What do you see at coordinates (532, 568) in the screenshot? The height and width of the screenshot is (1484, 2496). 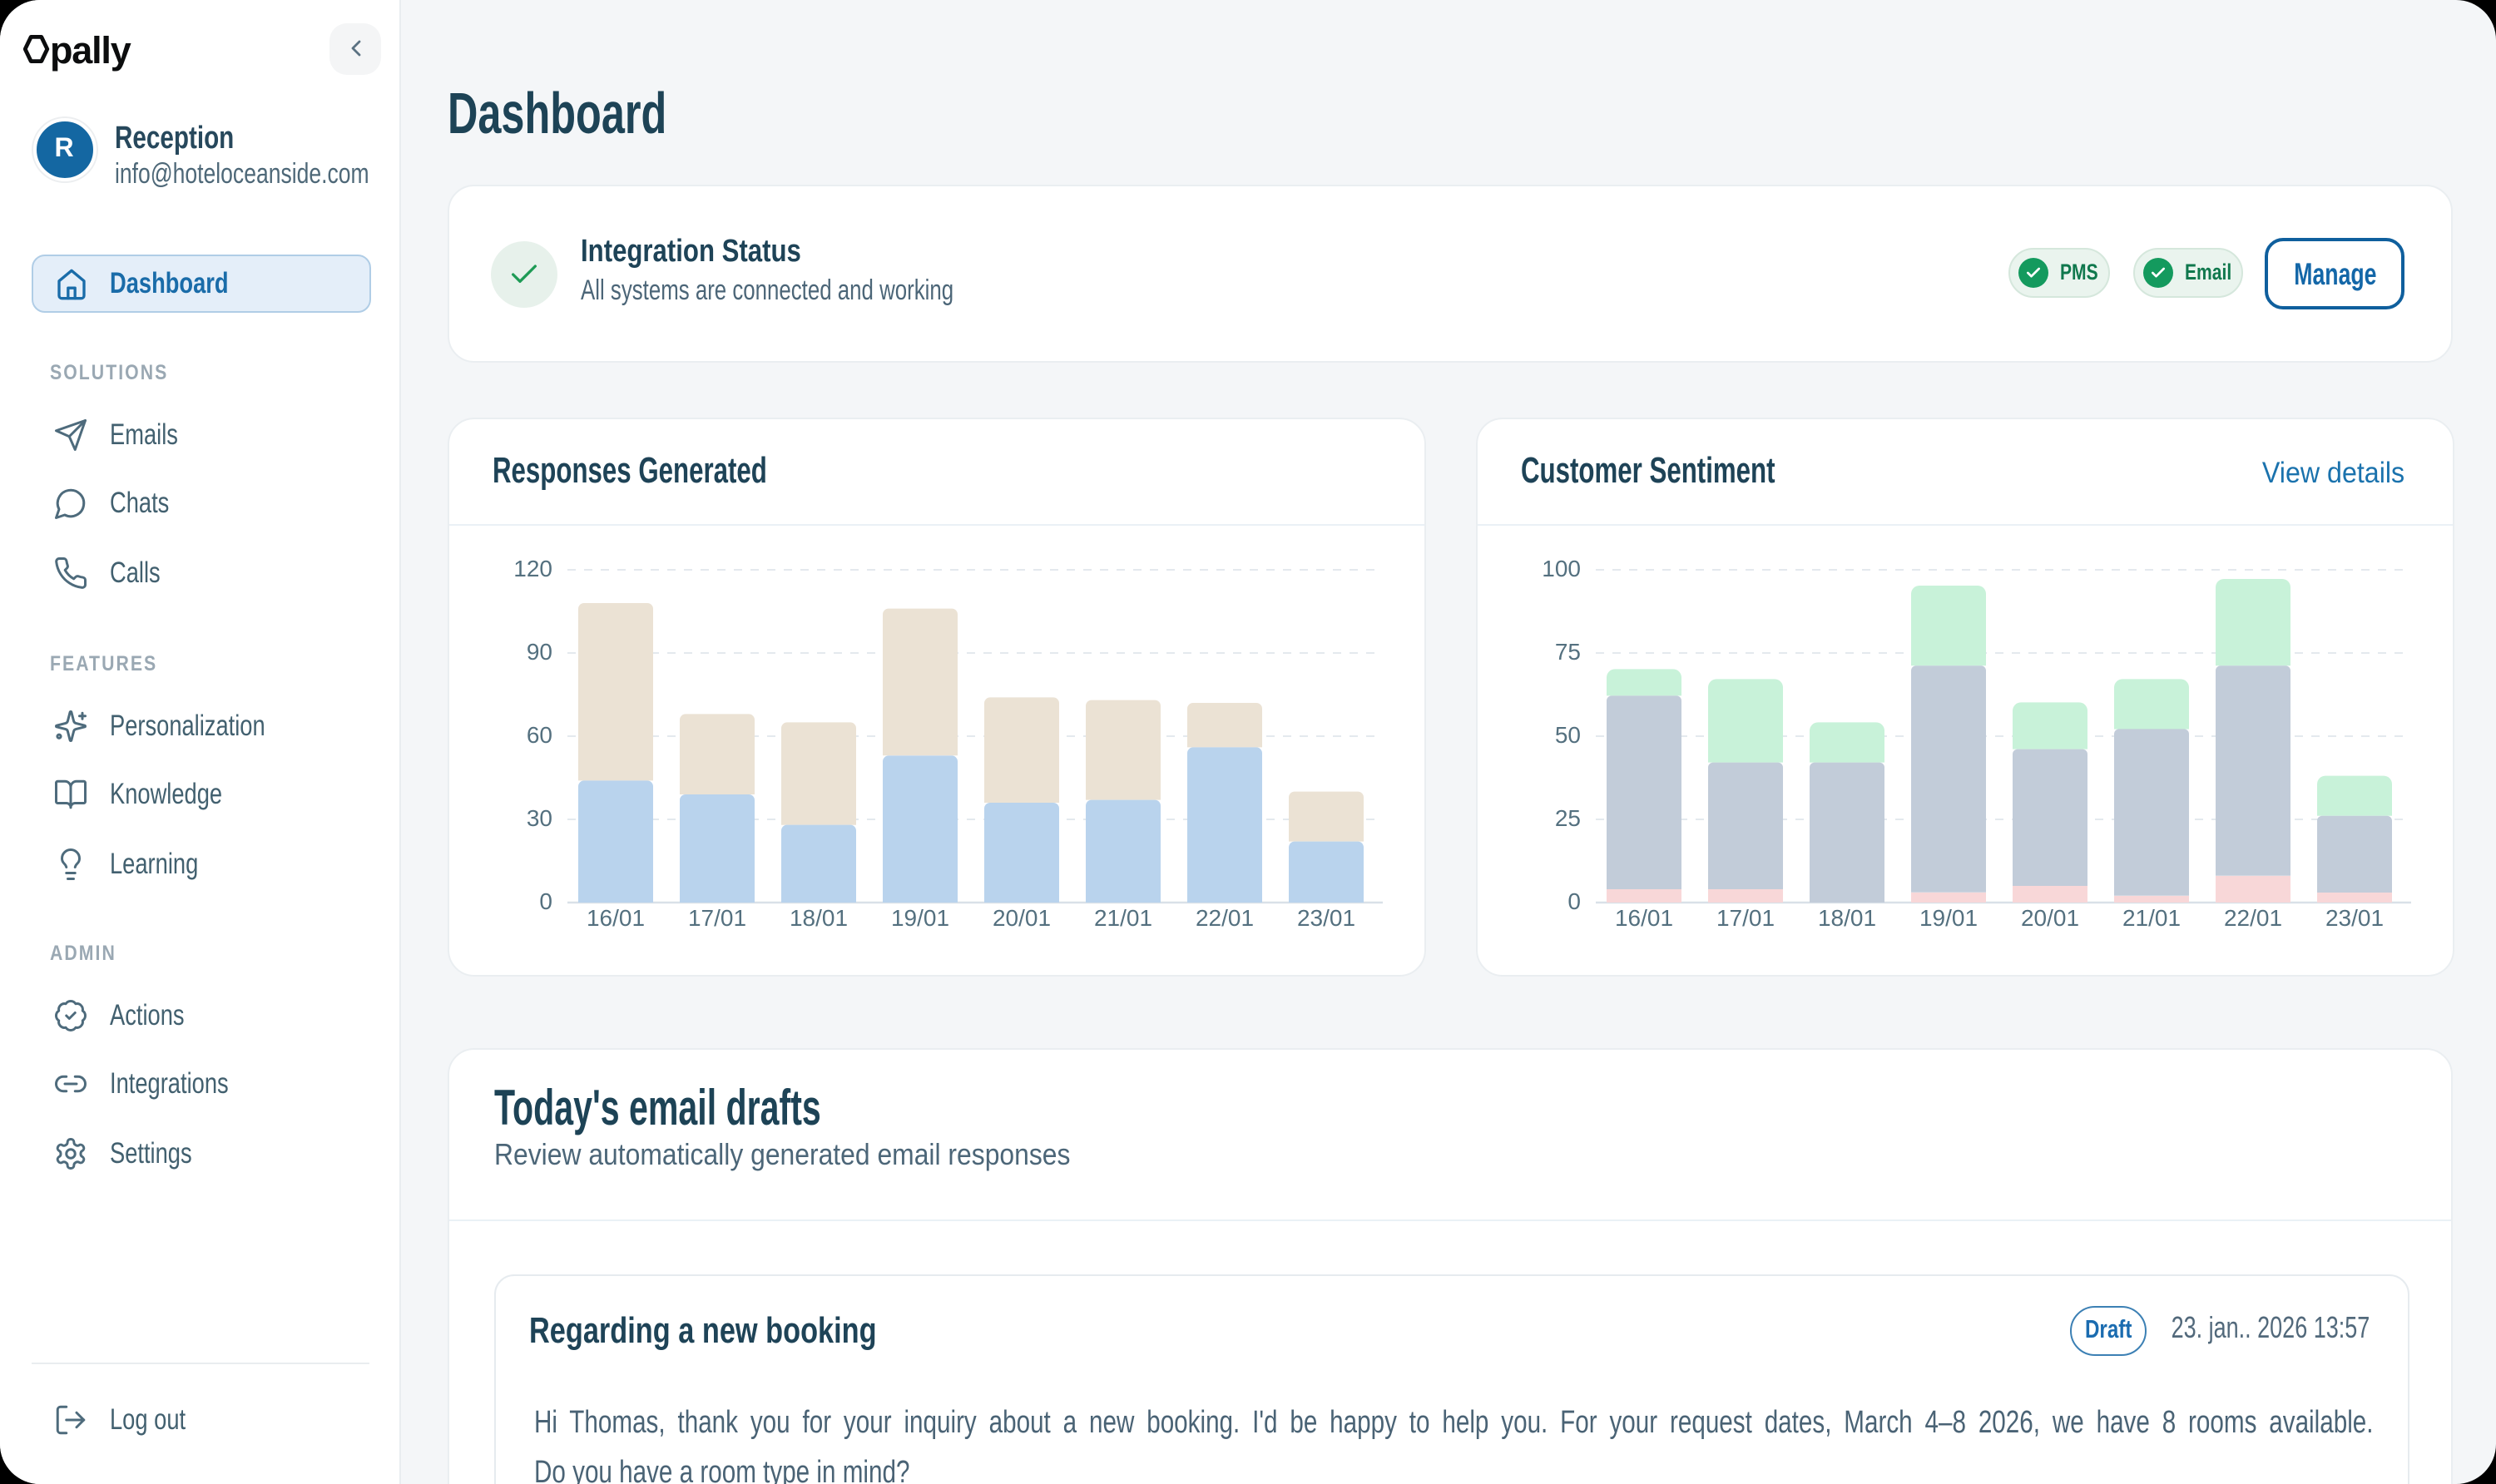 I see `svg-text: 120` at bounding box center [532, 568].